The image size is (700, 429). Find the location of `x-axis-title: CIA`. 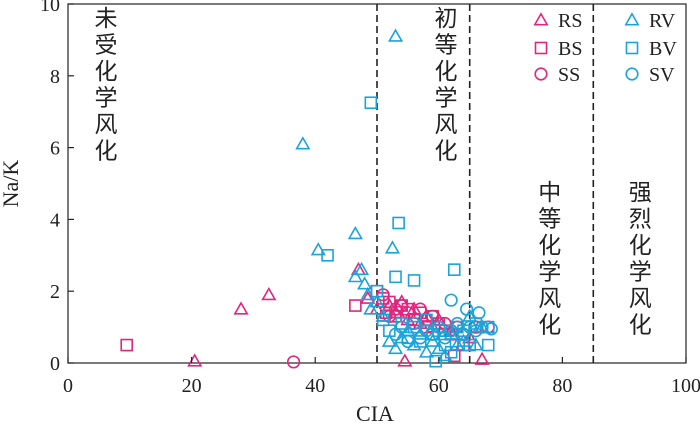

x-axis-title: CIA is located at coordinates (375, 413).